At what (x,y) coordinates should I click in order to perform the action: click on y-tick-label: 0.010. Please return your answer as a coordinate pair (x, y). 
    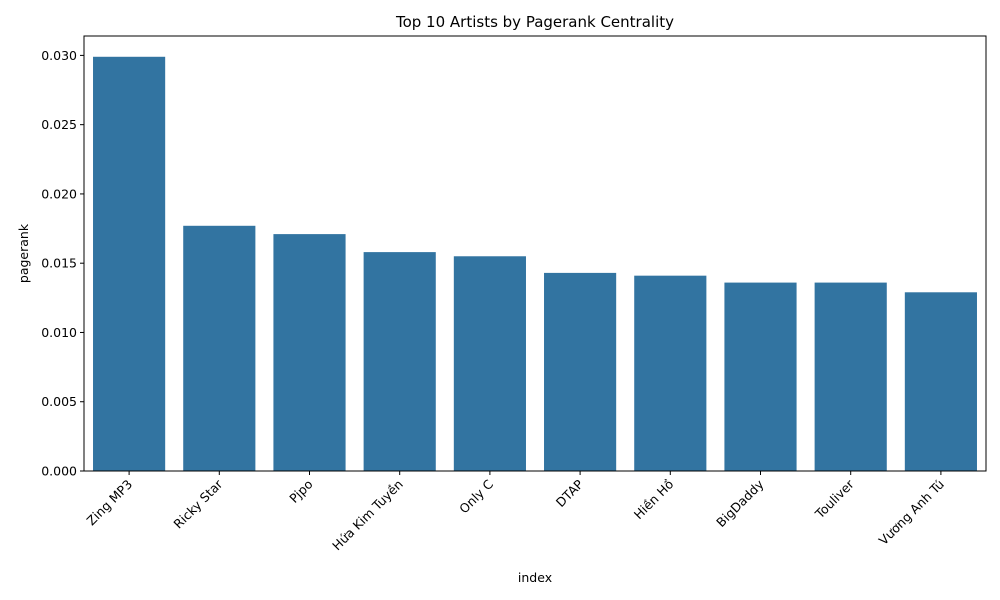
    Looking at the image, I should click on (59, 332).